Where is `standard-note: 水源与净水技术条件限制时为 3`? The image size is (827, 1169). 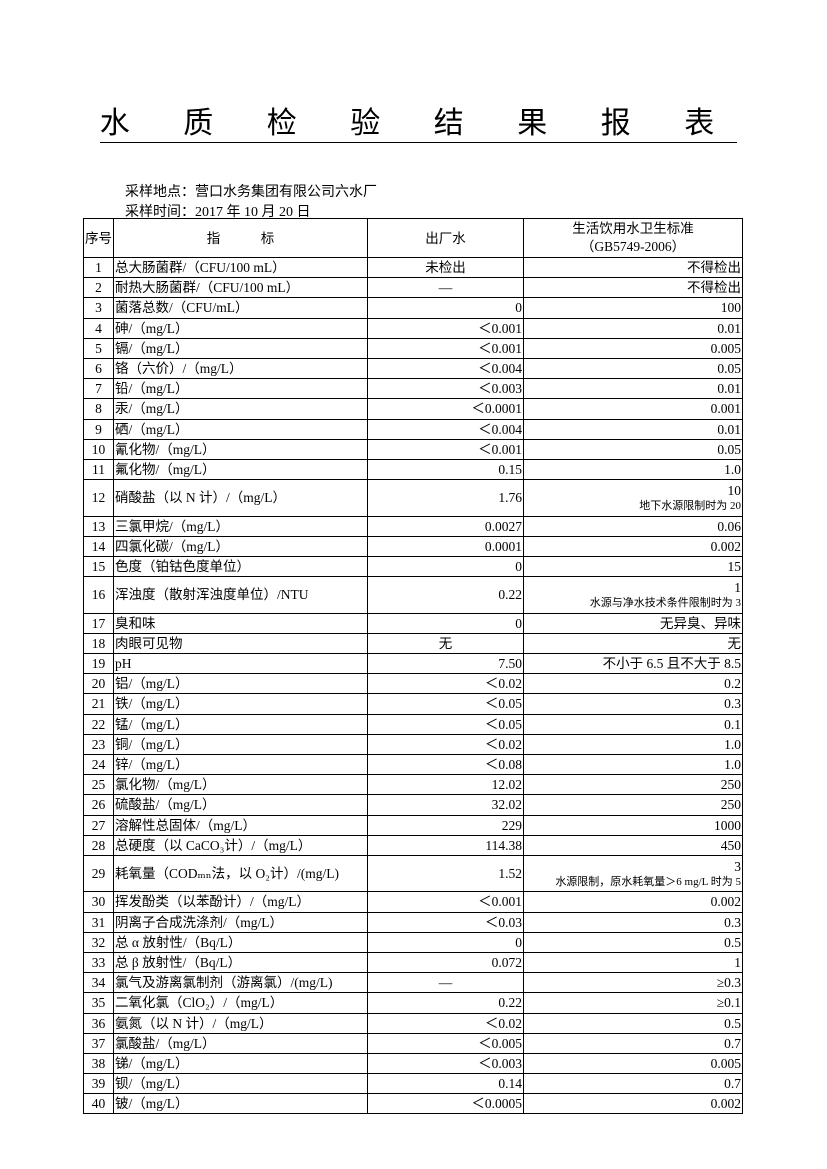 standard-note: 水源与净水技术条件限制时为 3 is located at coordinates (665, 603).